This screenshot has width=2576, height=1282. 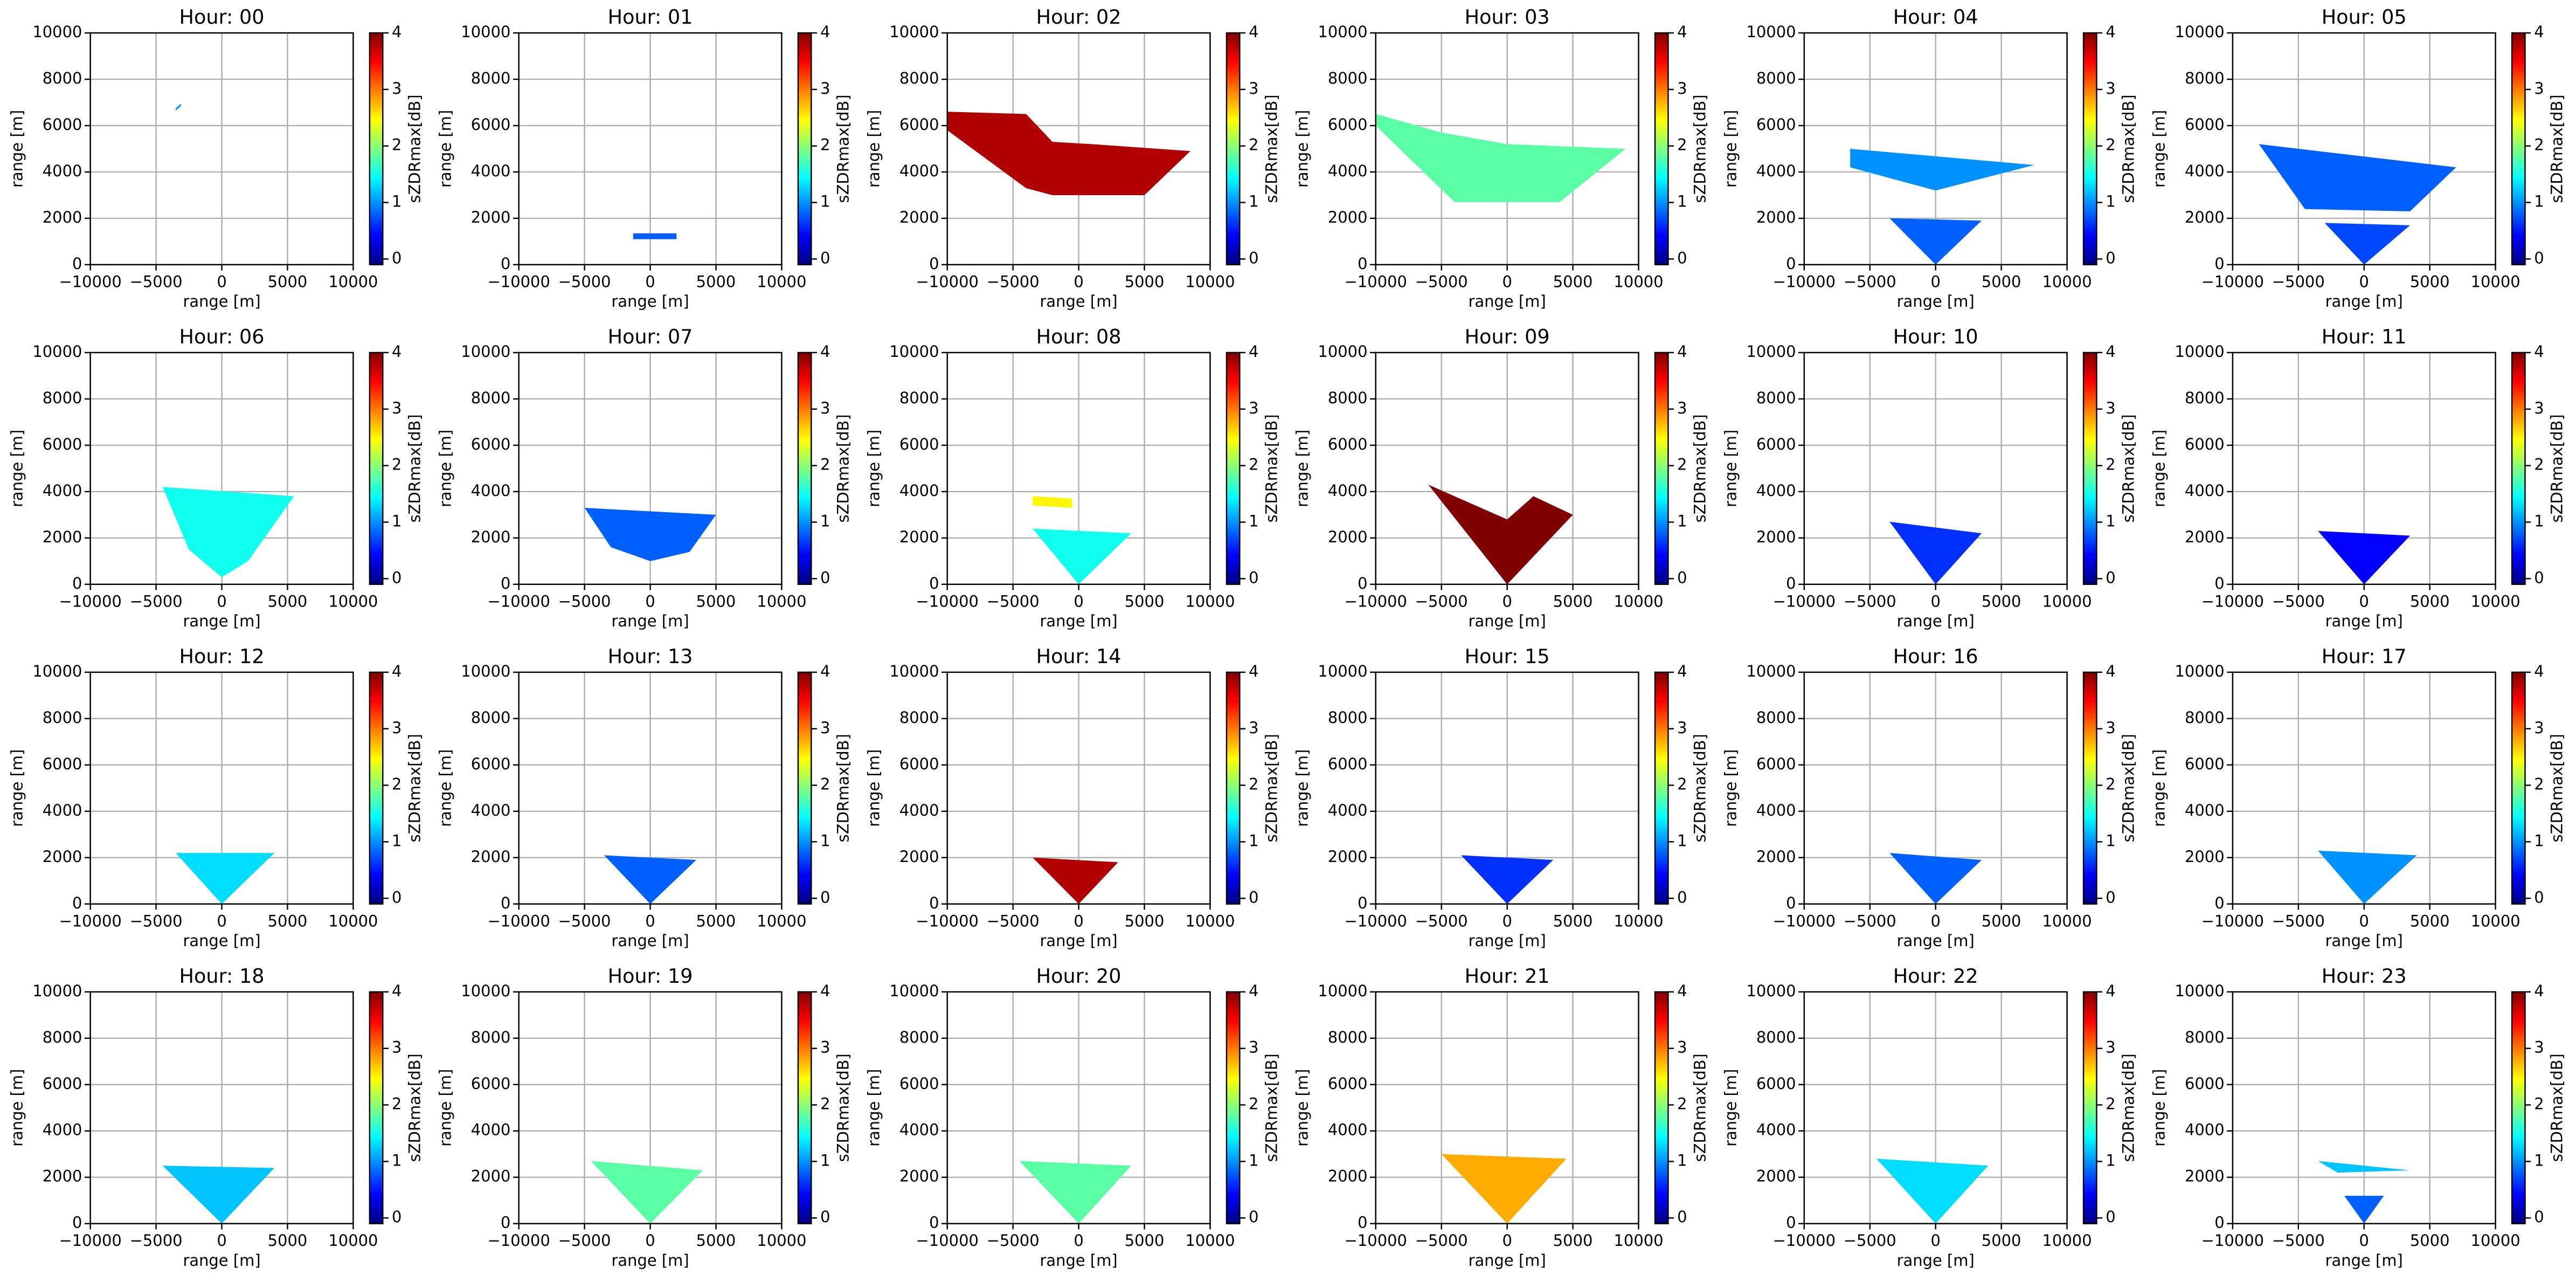 I want to click on subplot-title: Hour: 11, so click(x=2365, y=336).